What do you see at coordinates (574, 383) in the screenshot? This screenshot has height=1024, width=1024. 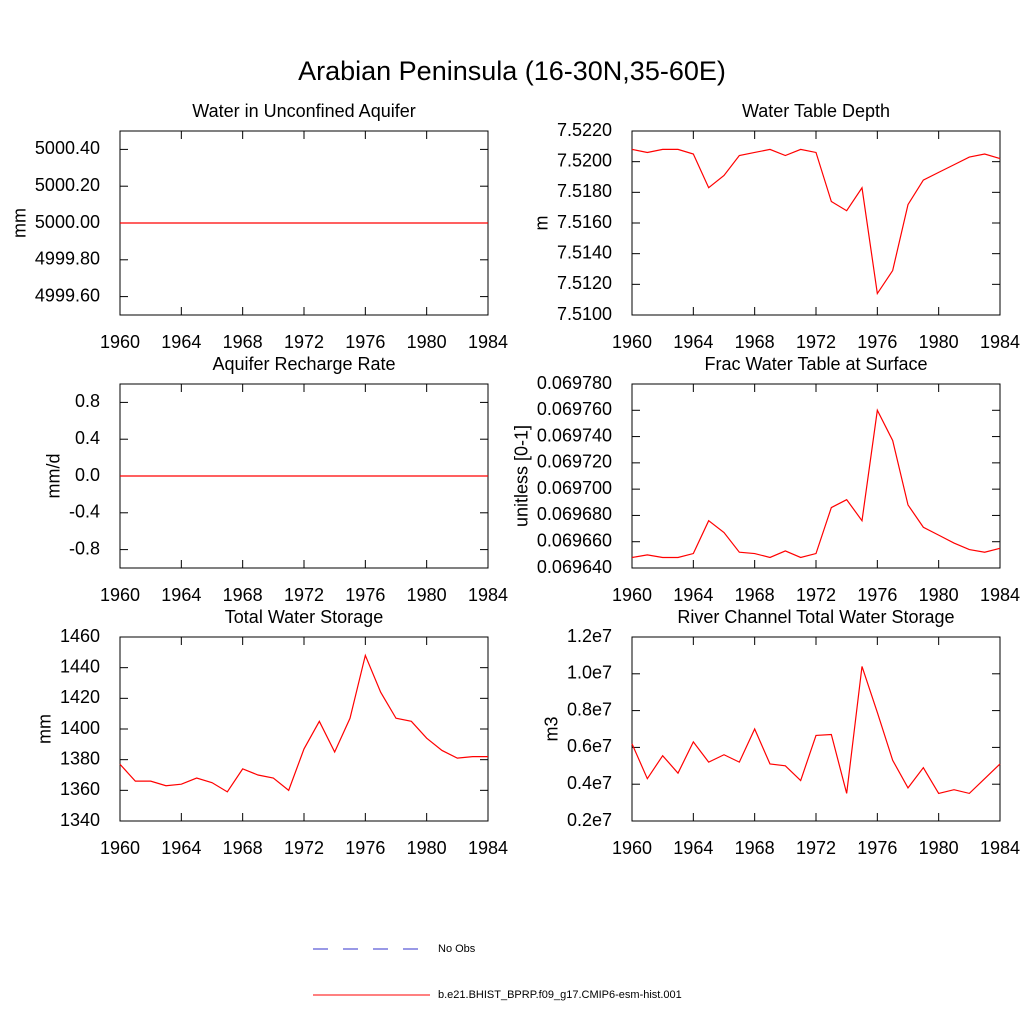 I see `y-tick-label: 0.069780` at bounding box center [574, 383].